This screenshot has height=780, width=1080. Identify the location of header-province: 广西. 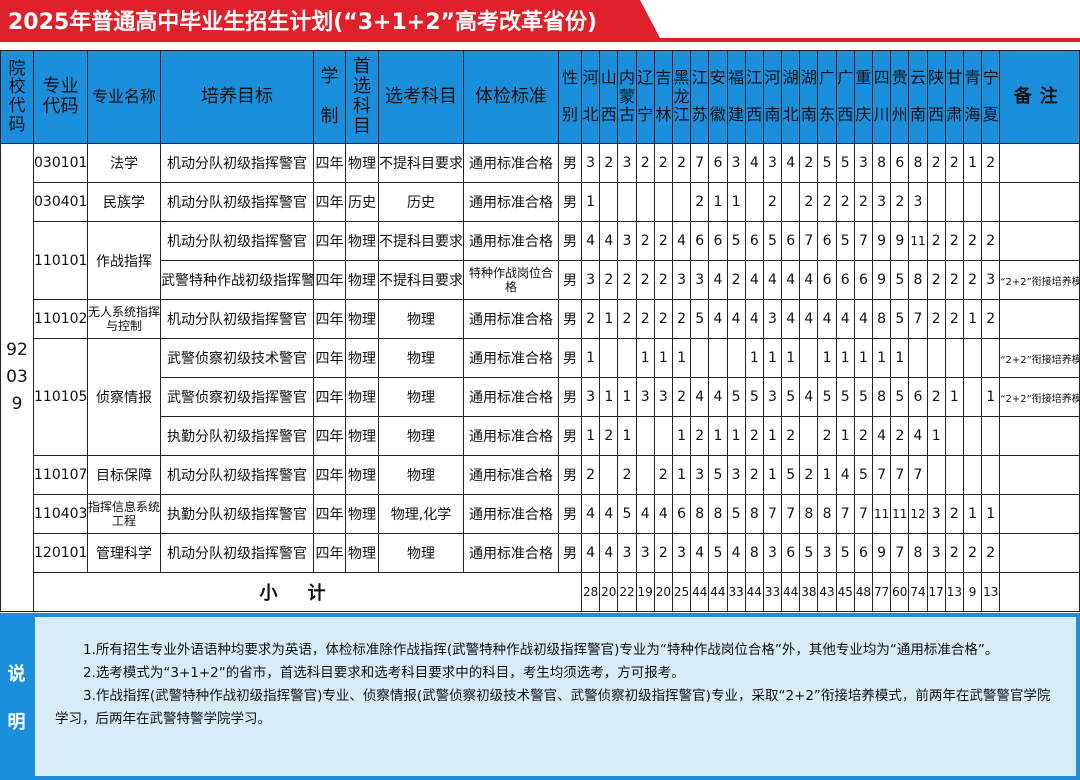
(845, 97).